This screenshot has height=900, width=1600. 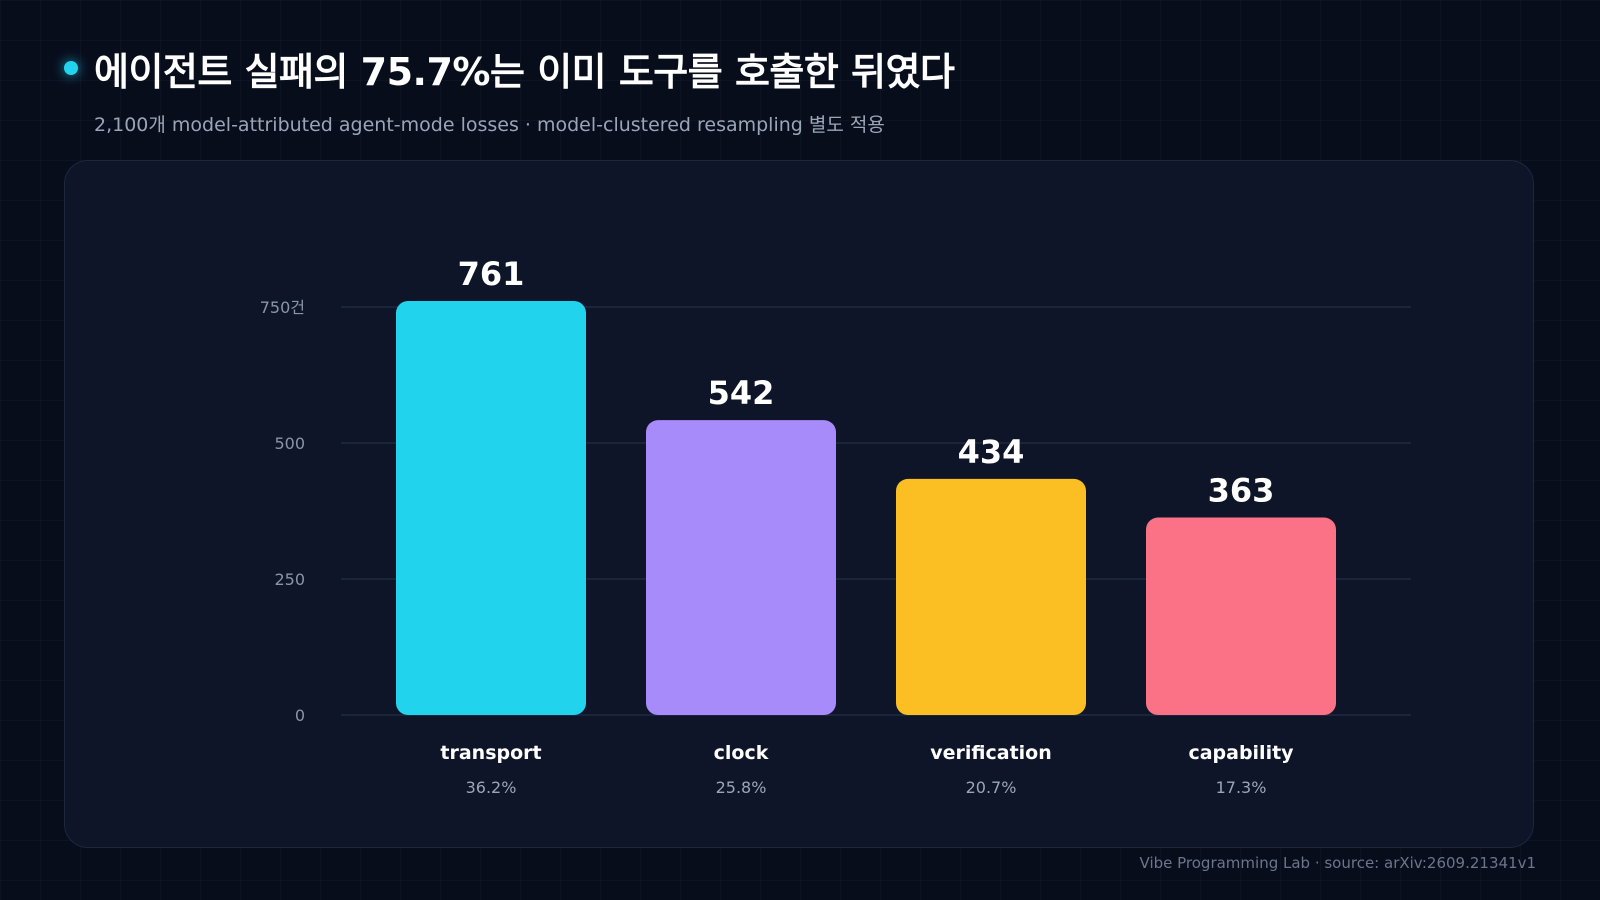 I want to click on y-tick-label: 250, so click(x=289, y=579).